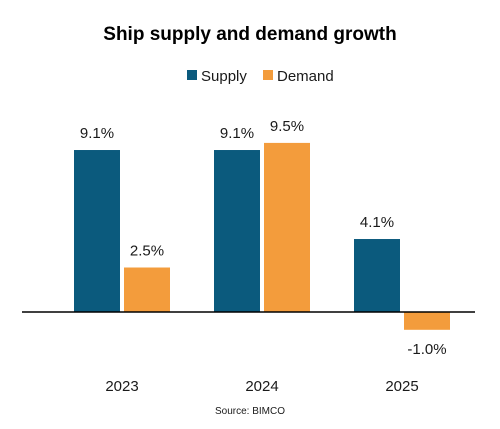  What do you see at coordinates (377, 275) in the screenshot?
I see `bar-supply-2025` at bounding box center [377, 275].